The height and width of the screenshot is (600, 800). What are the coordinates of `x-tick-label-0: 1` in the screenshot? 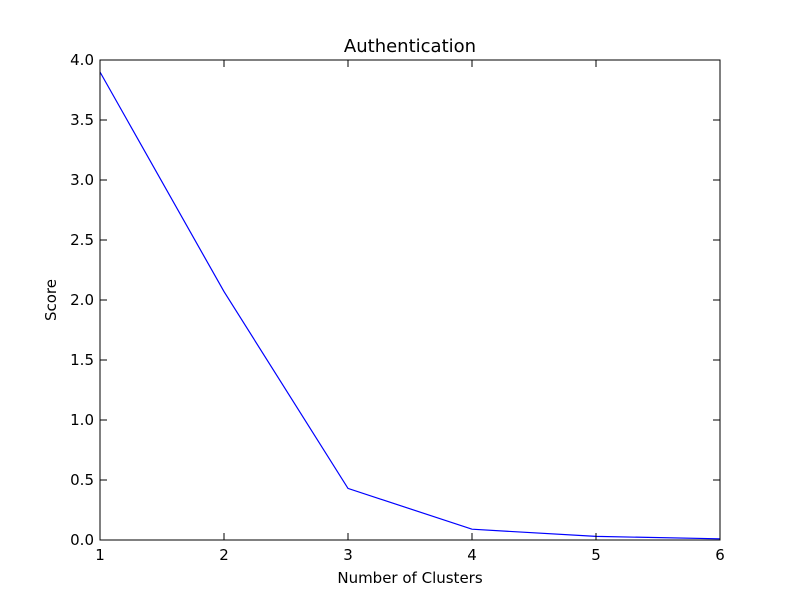 It's located at (100, 555).